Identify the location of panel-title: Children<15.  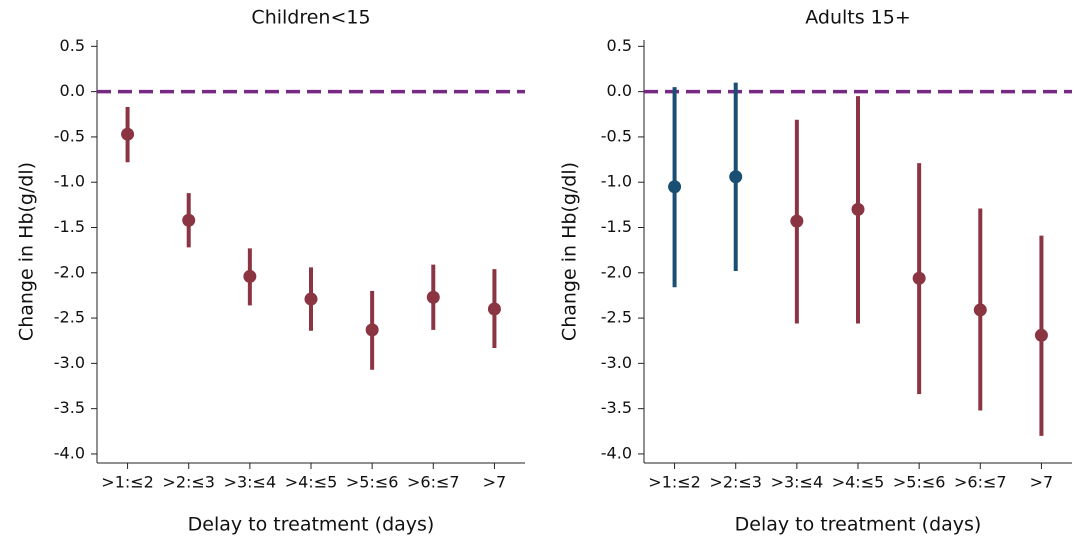
(310, 18).